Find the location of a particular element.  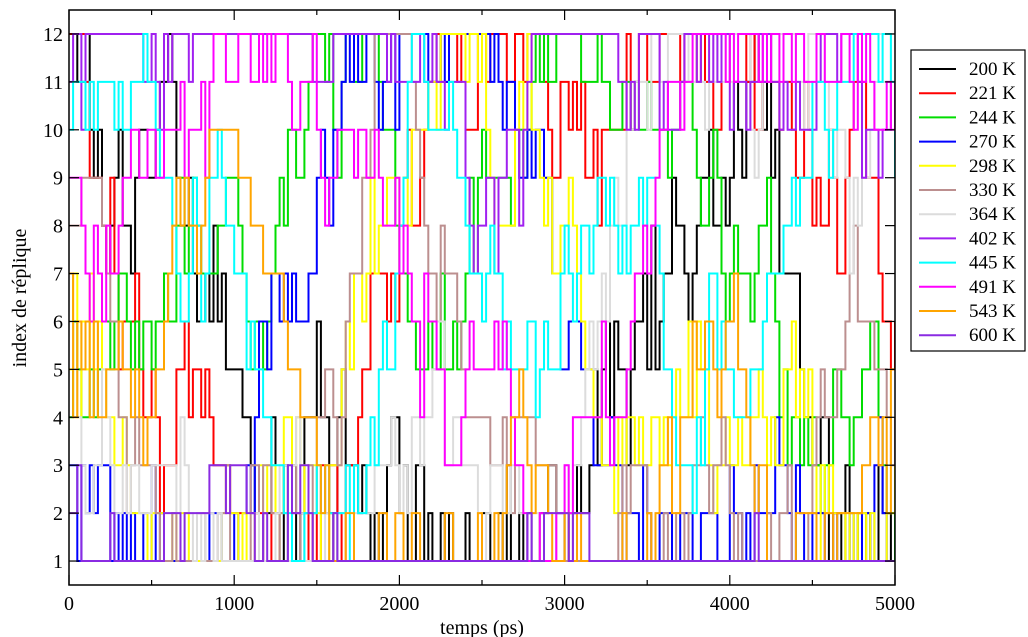

legend-label: 491 K is located at coordinates (992, 287).